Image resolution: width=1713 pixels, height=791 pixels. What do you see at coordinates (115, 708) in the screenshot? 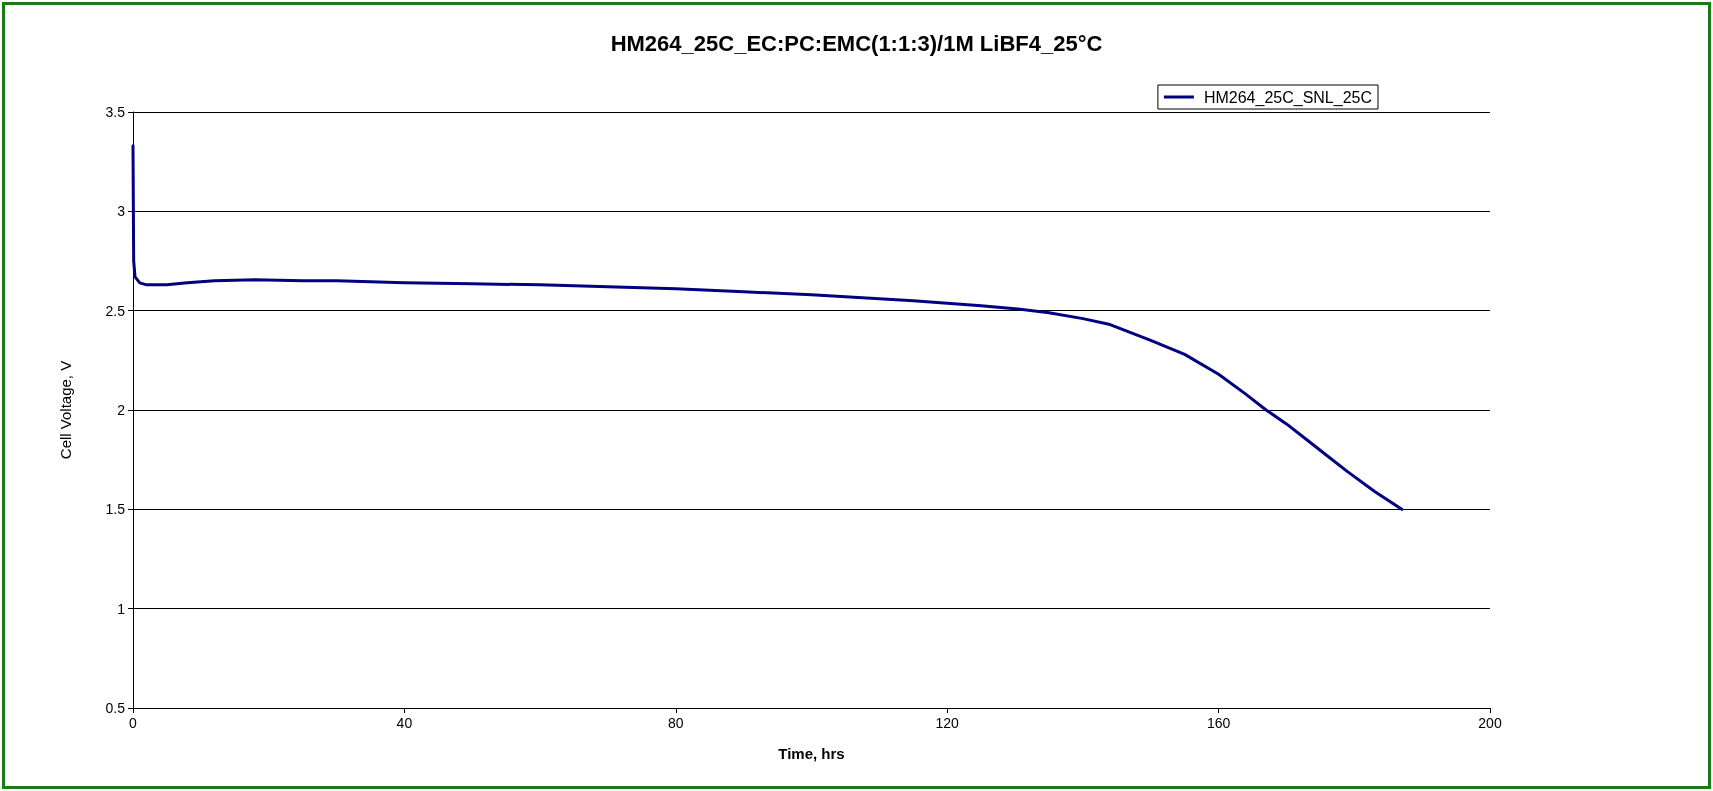
I see `y-tick-label: 0.5` at bounding box center [115, 708].